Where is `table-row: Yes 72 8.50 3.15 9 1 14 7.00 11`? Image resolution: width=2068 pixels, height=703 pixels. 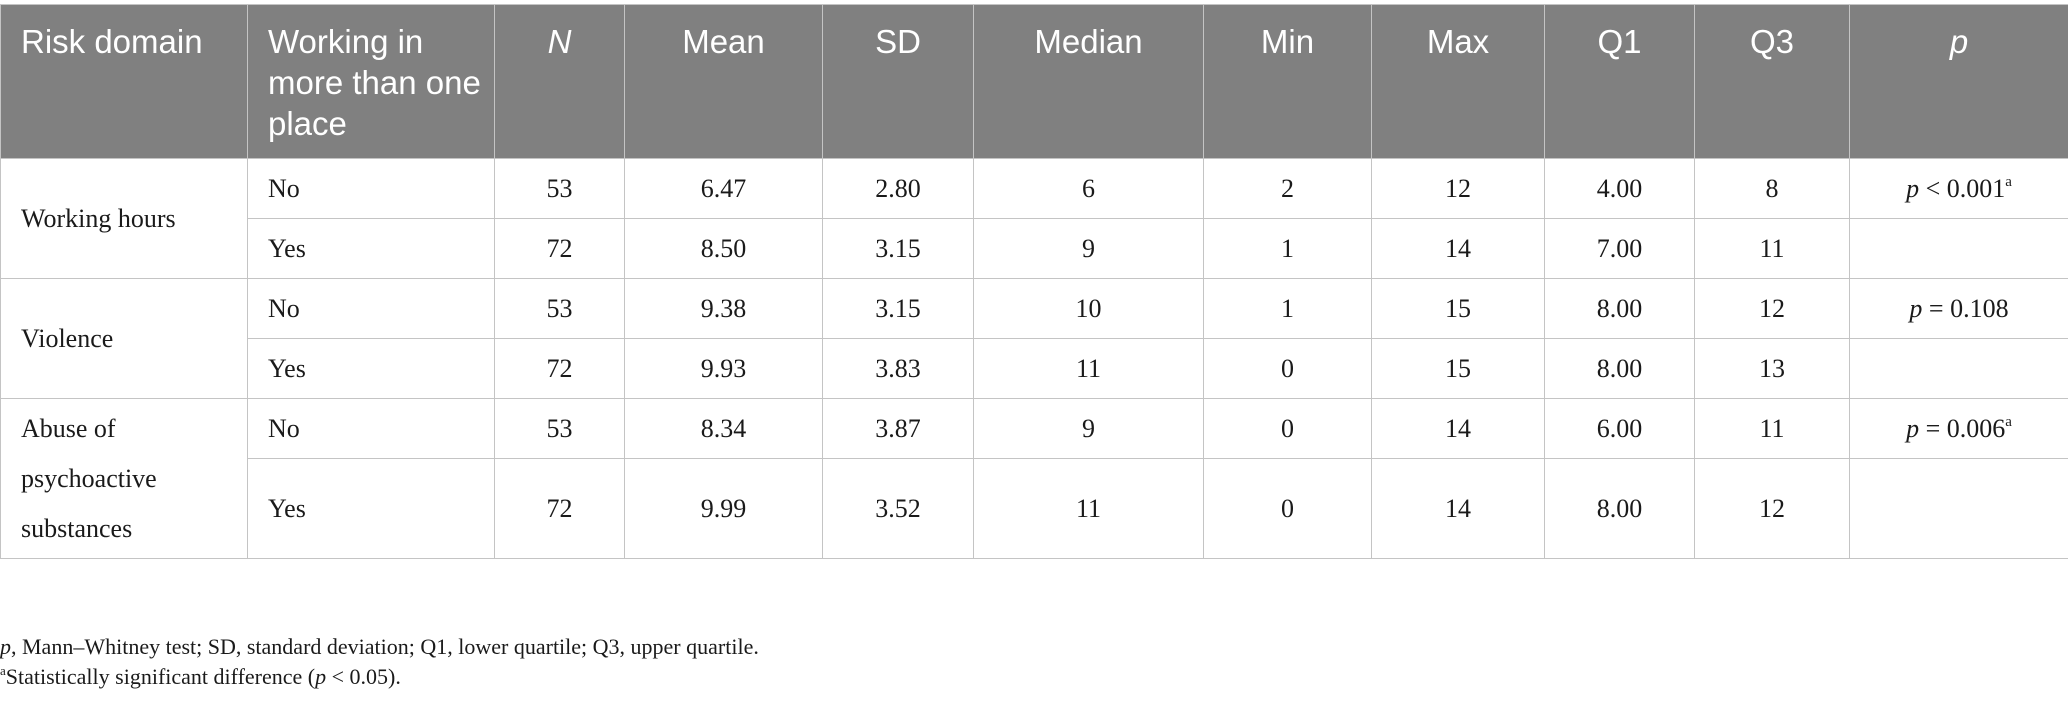
table-row: Yes 72 8.50 3.15 9 1 14 7.00 11 is located at coordinates (1034, 248).